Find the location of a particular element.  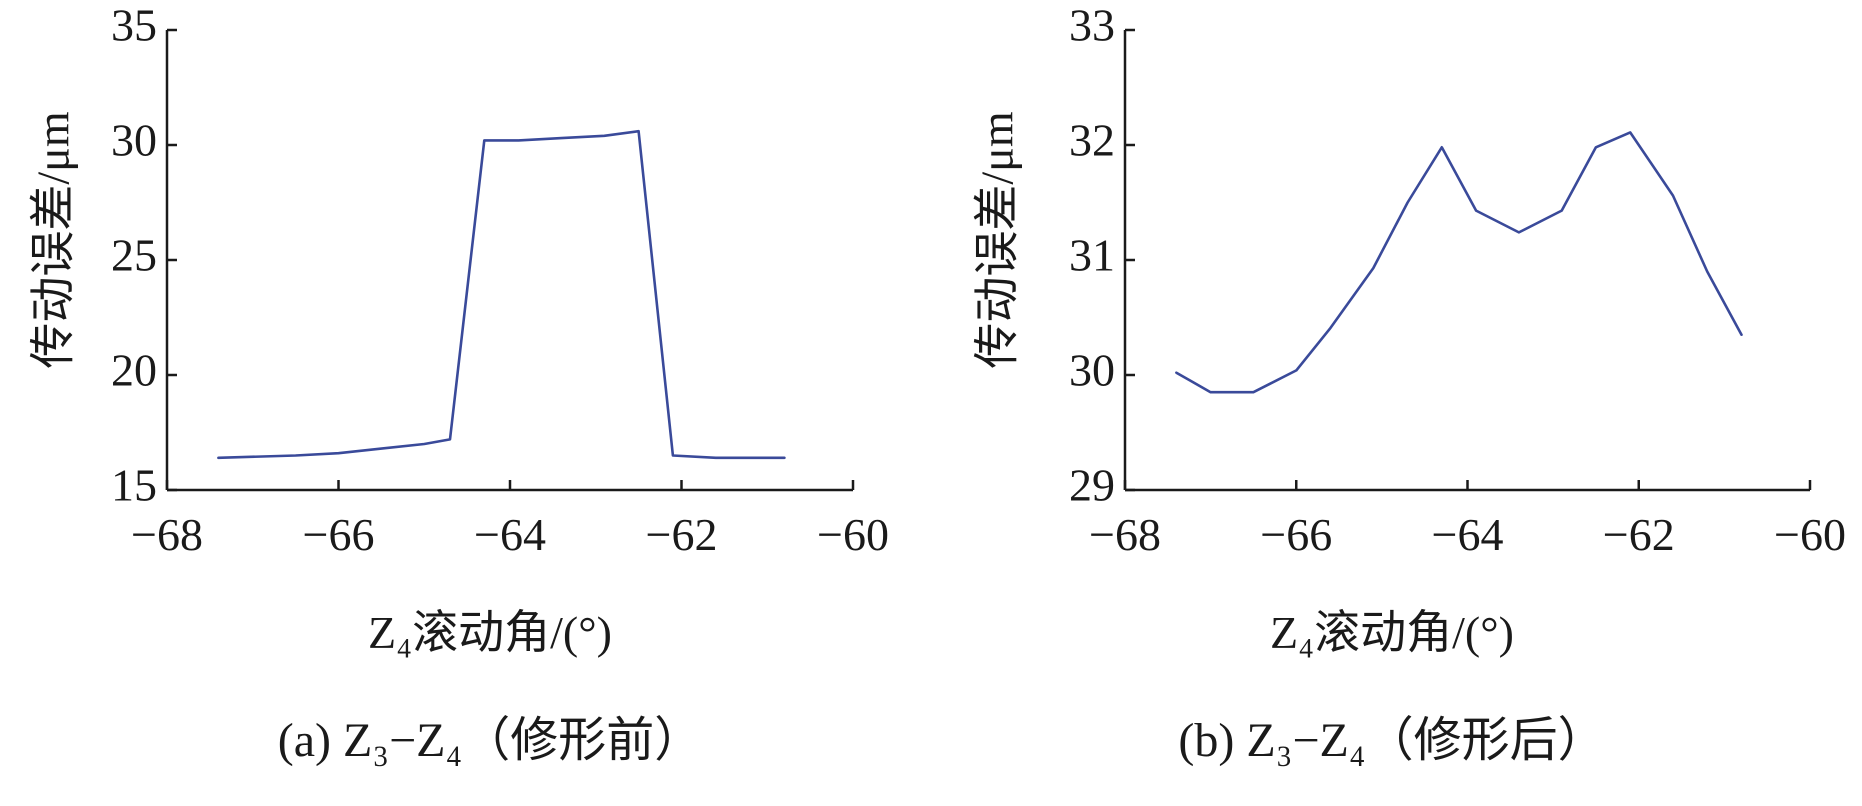

panel-b-caption: (b) Z₃−Z₄（修形后） is located at coordinates (1391, 740).